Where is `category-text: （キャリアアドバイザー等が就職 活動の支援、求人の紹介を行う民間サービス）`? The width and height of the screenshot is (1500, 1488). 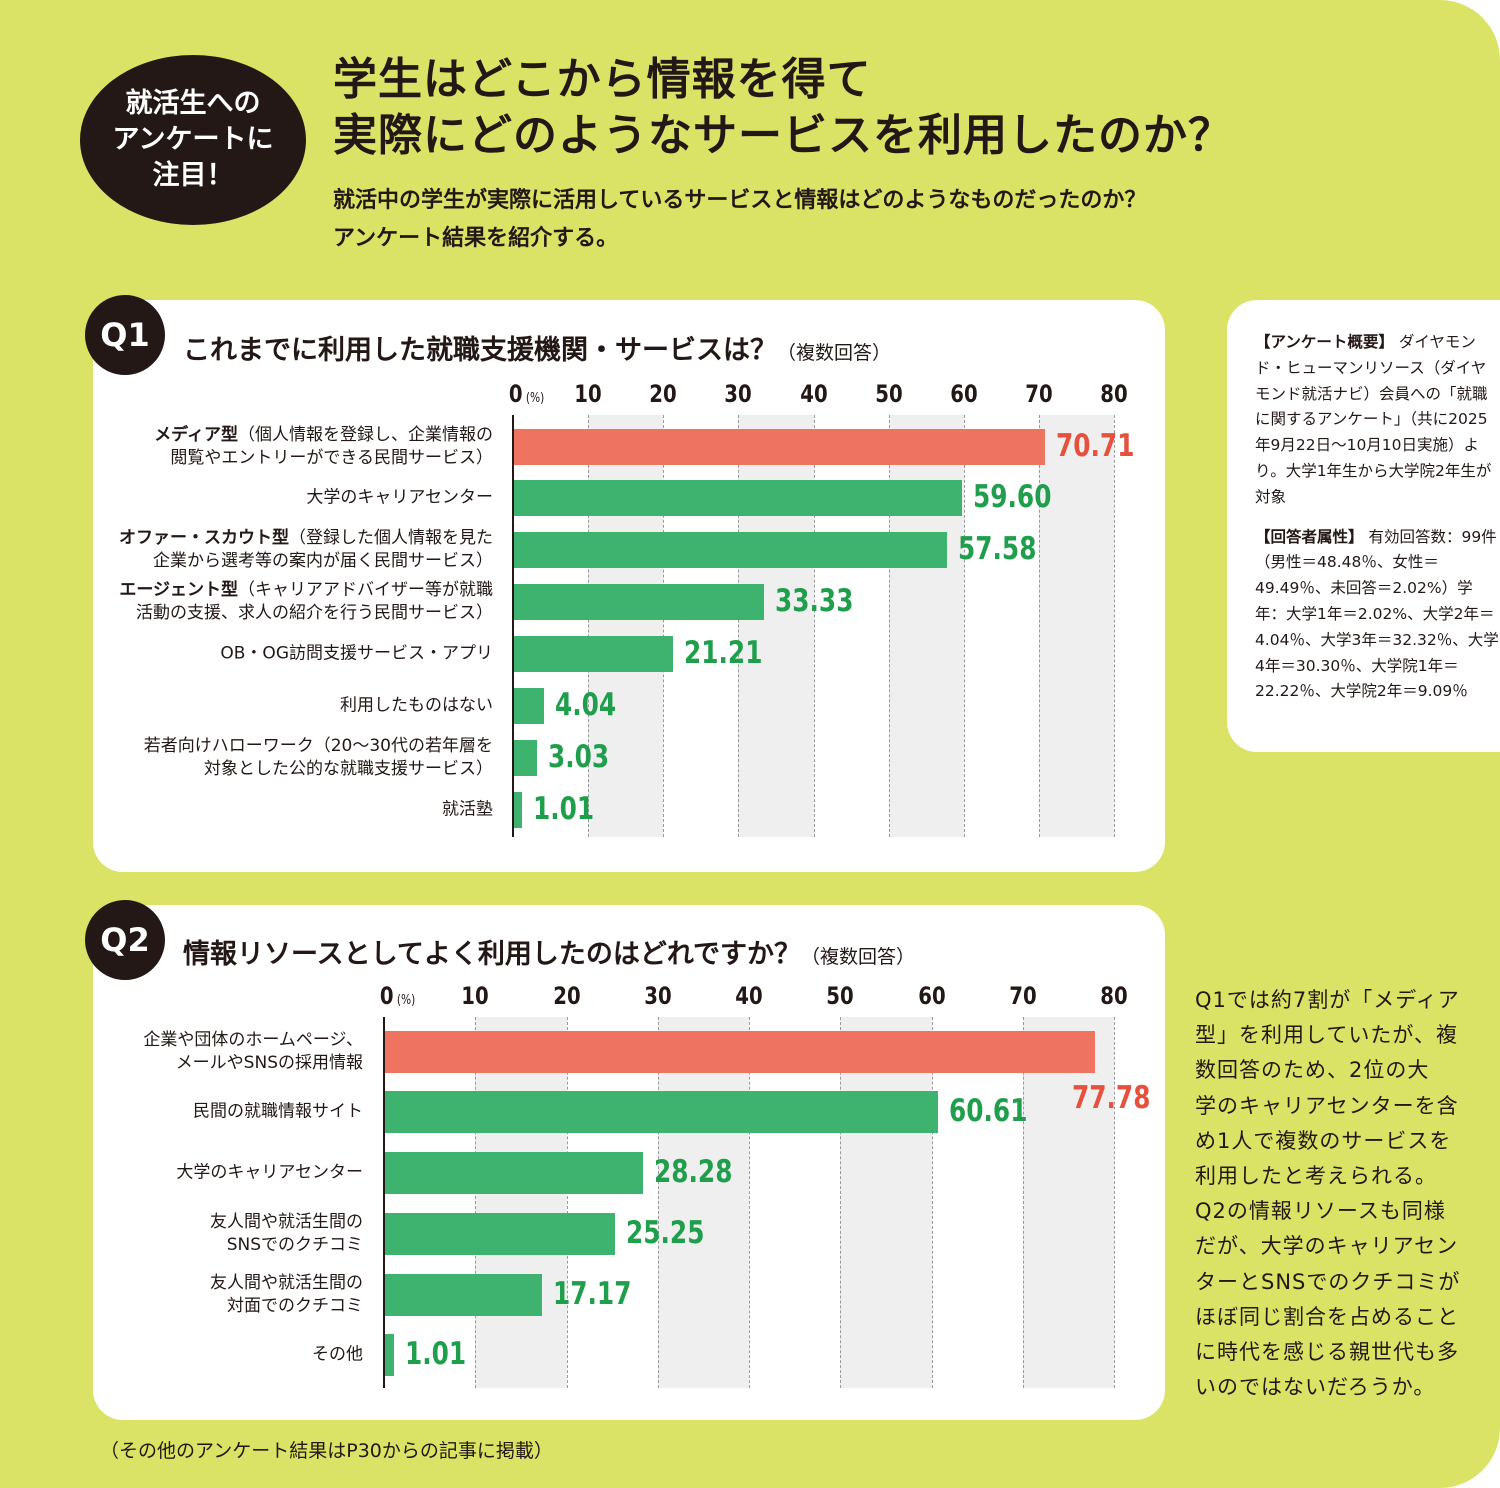
category-text: （キャリアアドバイザー等が就職 活動の支援、求人の紹介を行う民間サービス） is located at coordinates (314, 601).